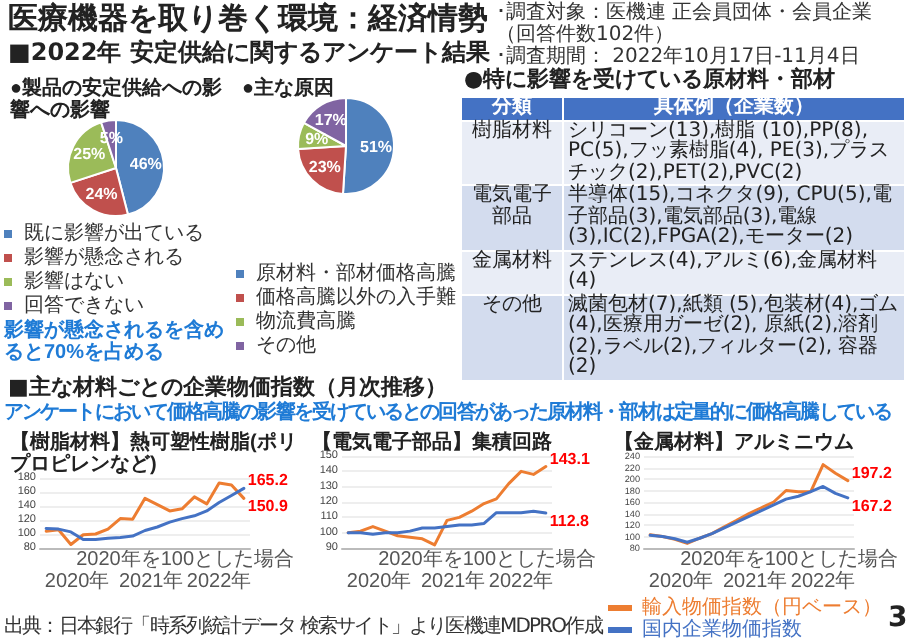 This screenshot has height=640, width=906. I want to click on legend-label: 影響はない, so click(74, 281).